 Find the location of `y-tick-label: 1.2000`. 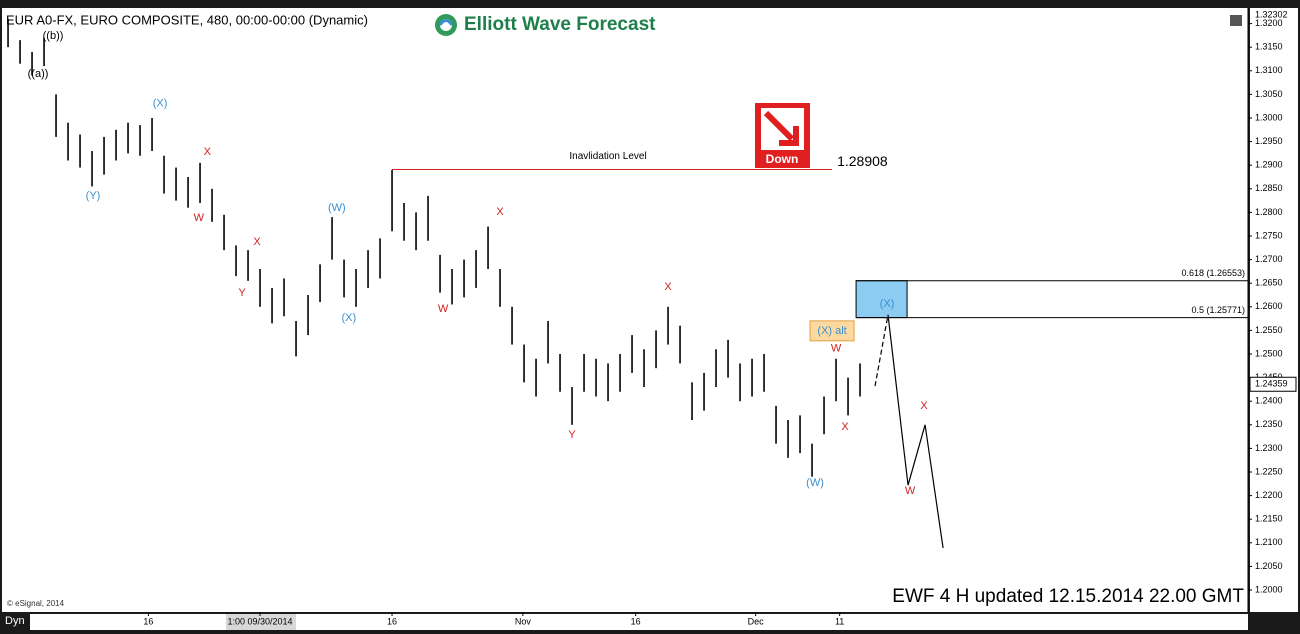

y-tick-label: 1.2000 is located at coordinates (1269, 589).